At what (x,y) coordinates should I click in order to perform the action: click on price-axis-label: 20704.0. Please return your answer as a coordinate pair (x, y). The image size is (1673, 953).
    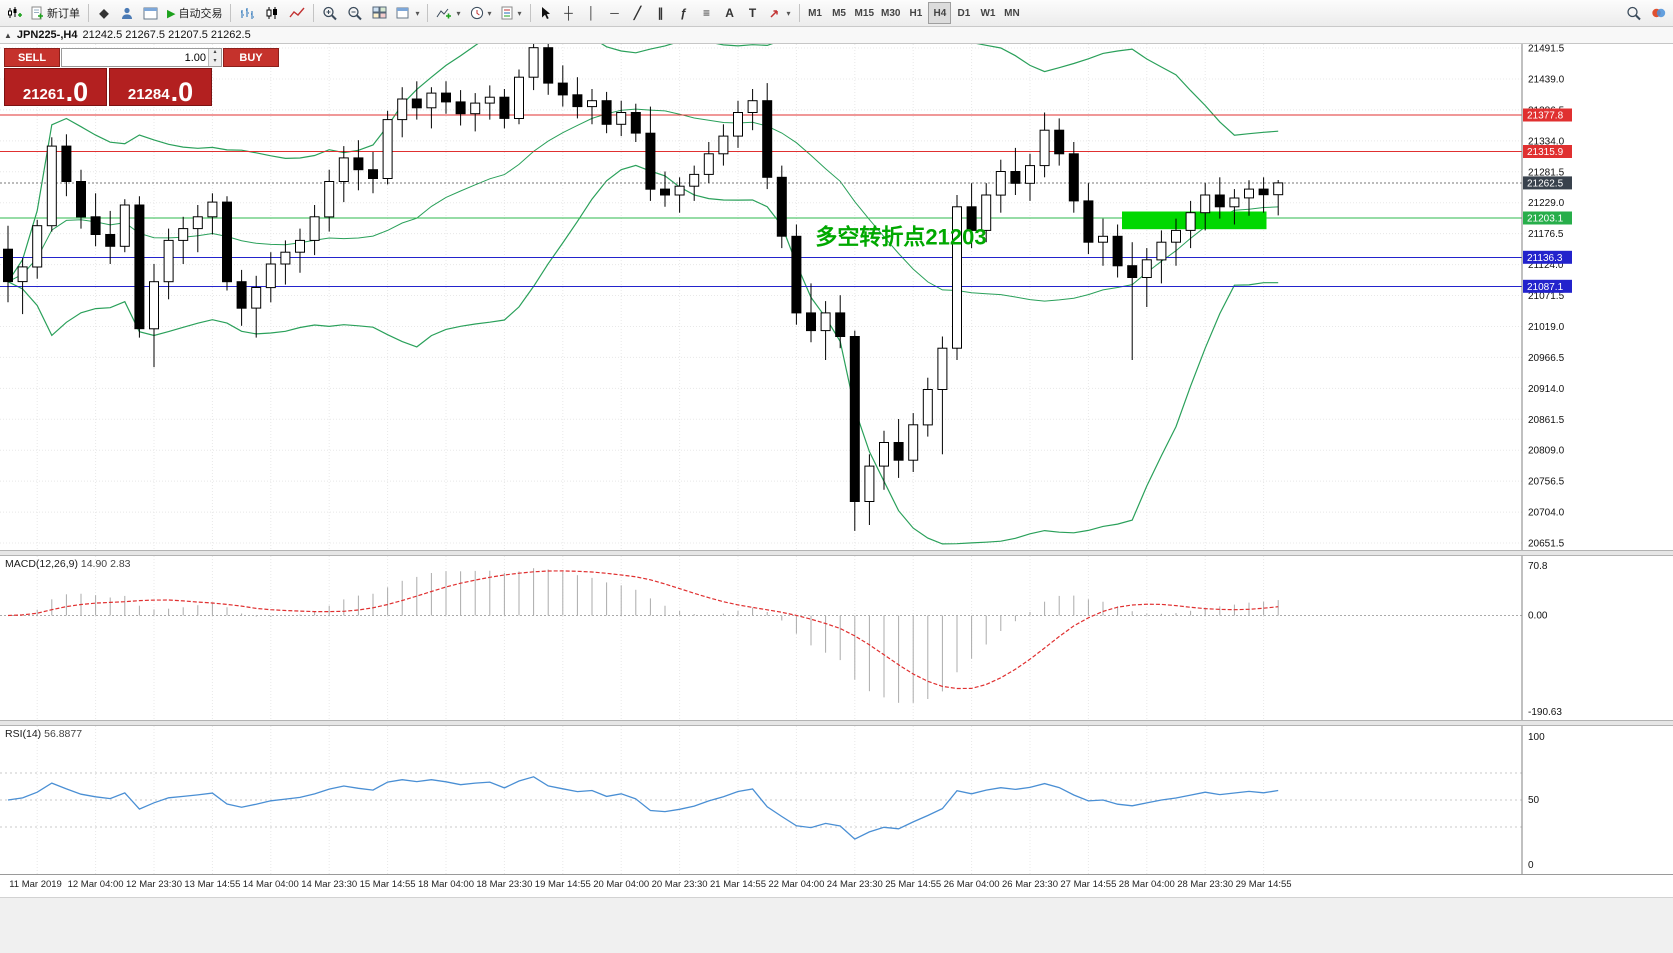
    Looking at the image, I should click on (1546, 513).